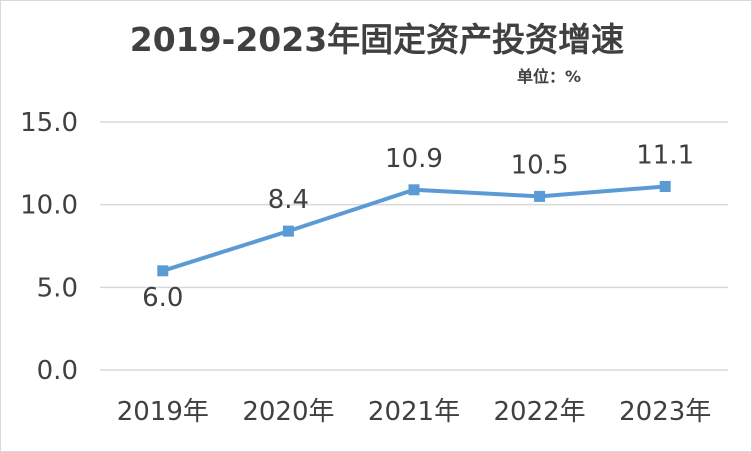  I want to click on x-tick-label: 2022年, so click(540, 412).